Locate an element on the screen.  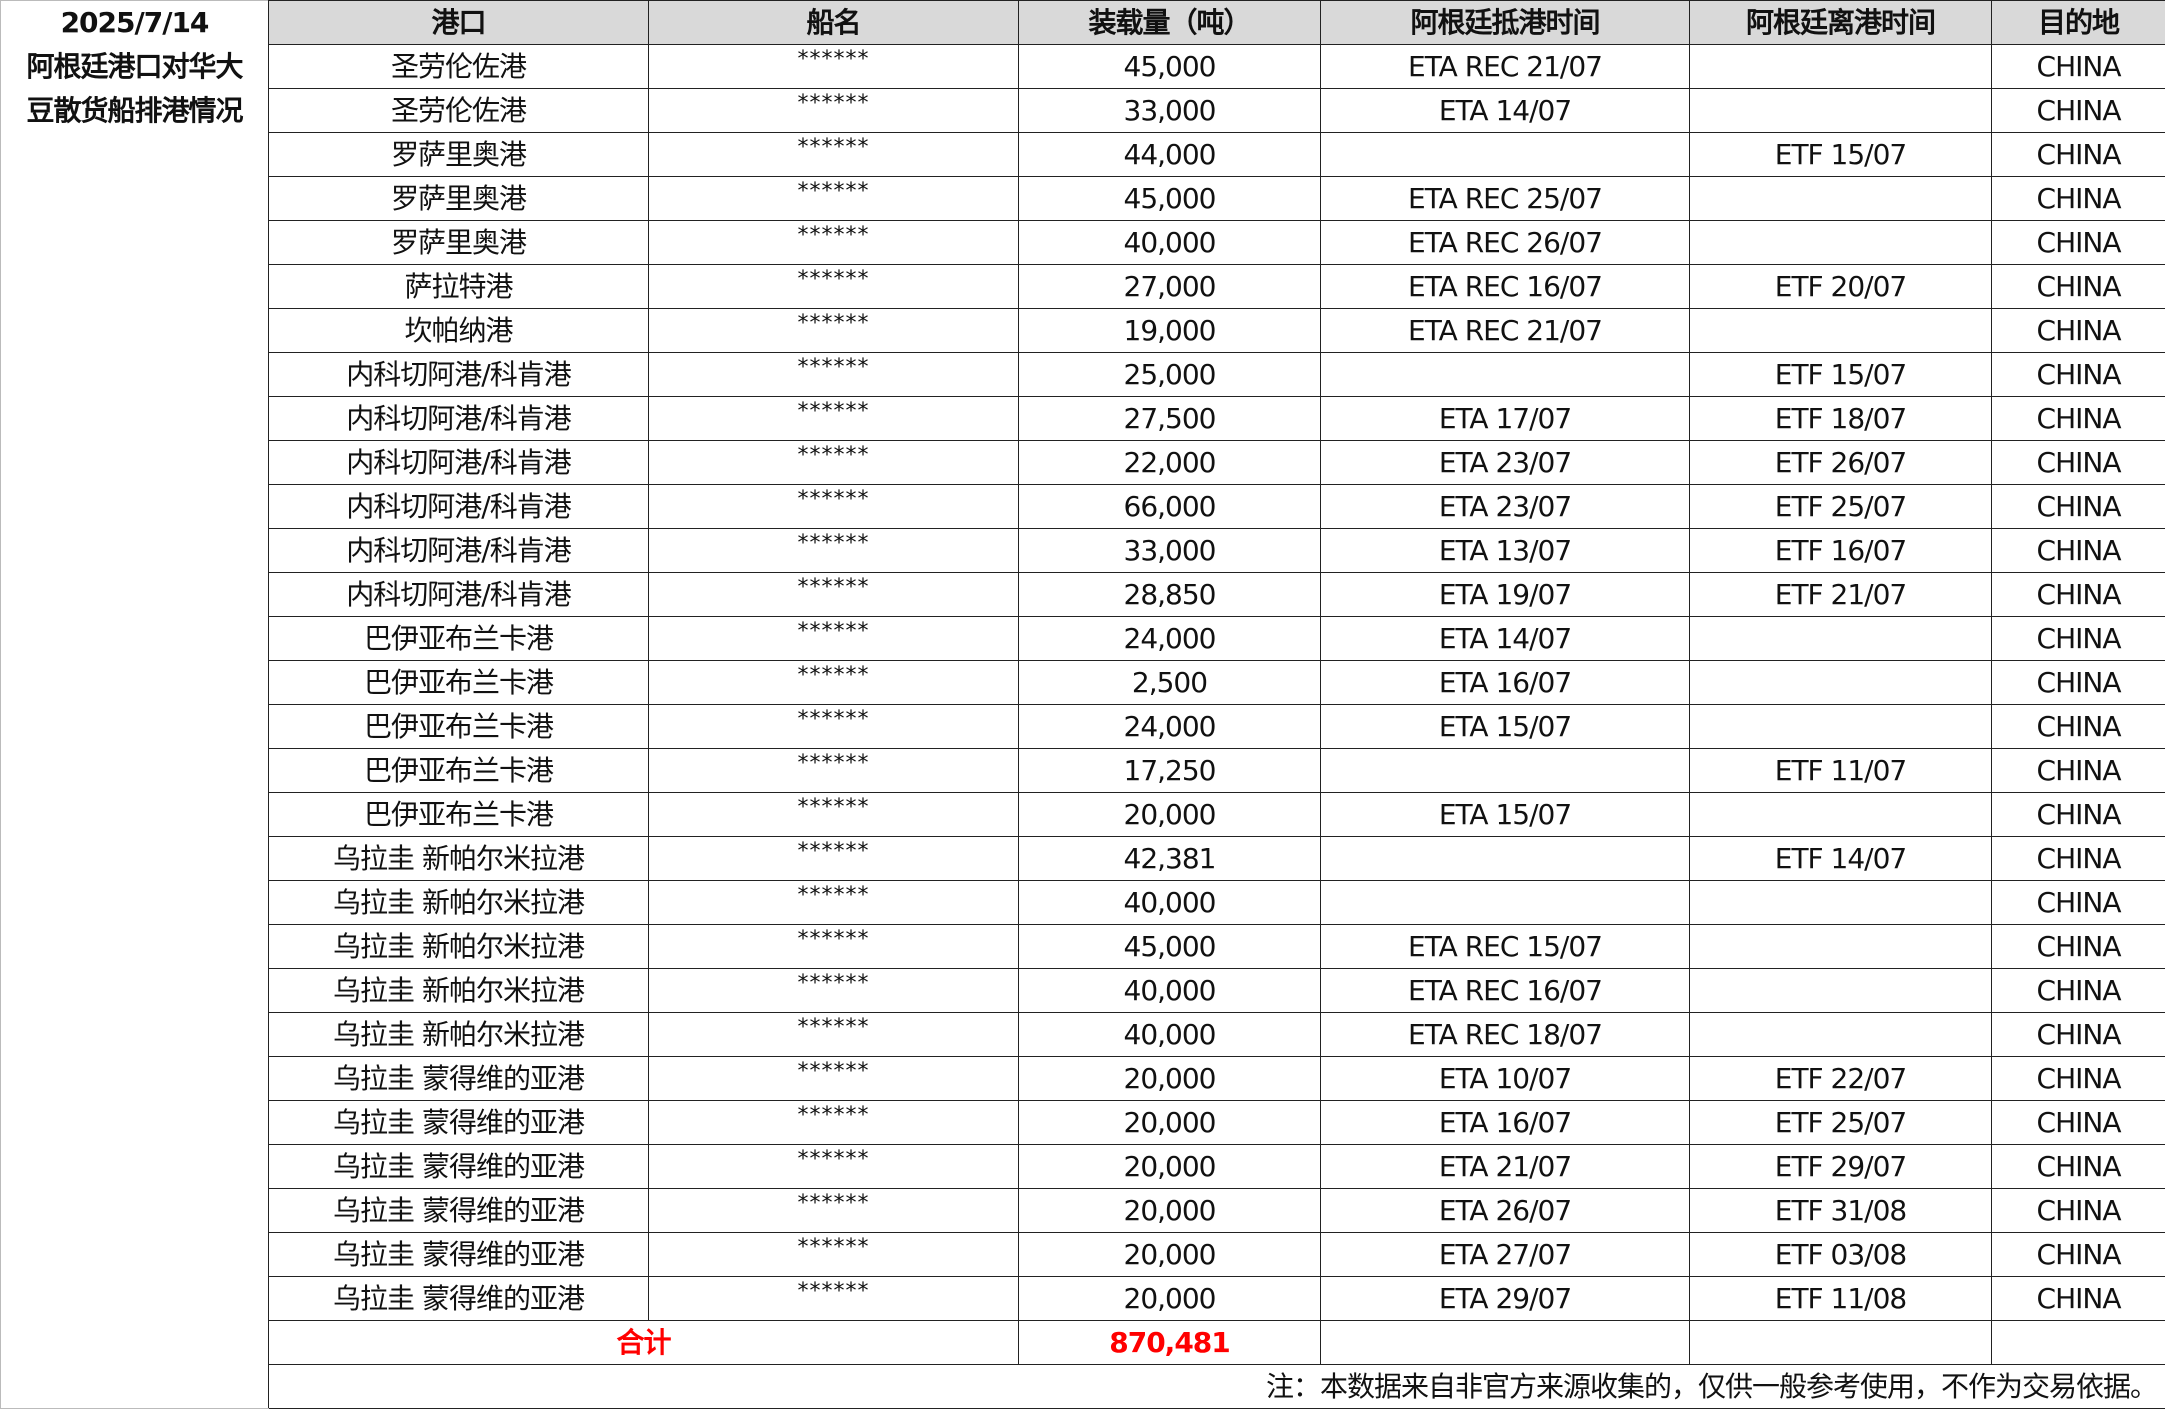
cell-arrival: ETA 29/07 is located at coordinates (1505, 1298).